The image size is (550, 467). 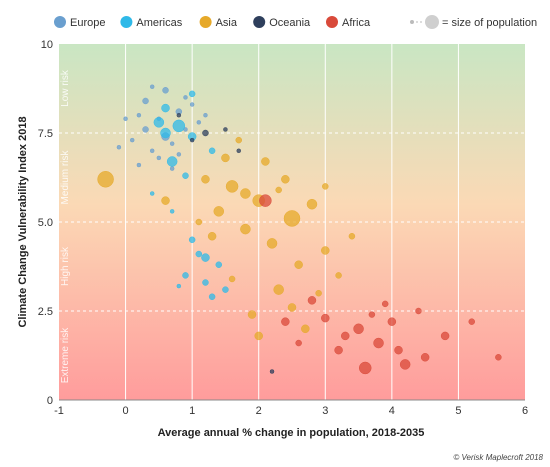 I want to click on legend-marker-asia, so click(x=205, y=22).